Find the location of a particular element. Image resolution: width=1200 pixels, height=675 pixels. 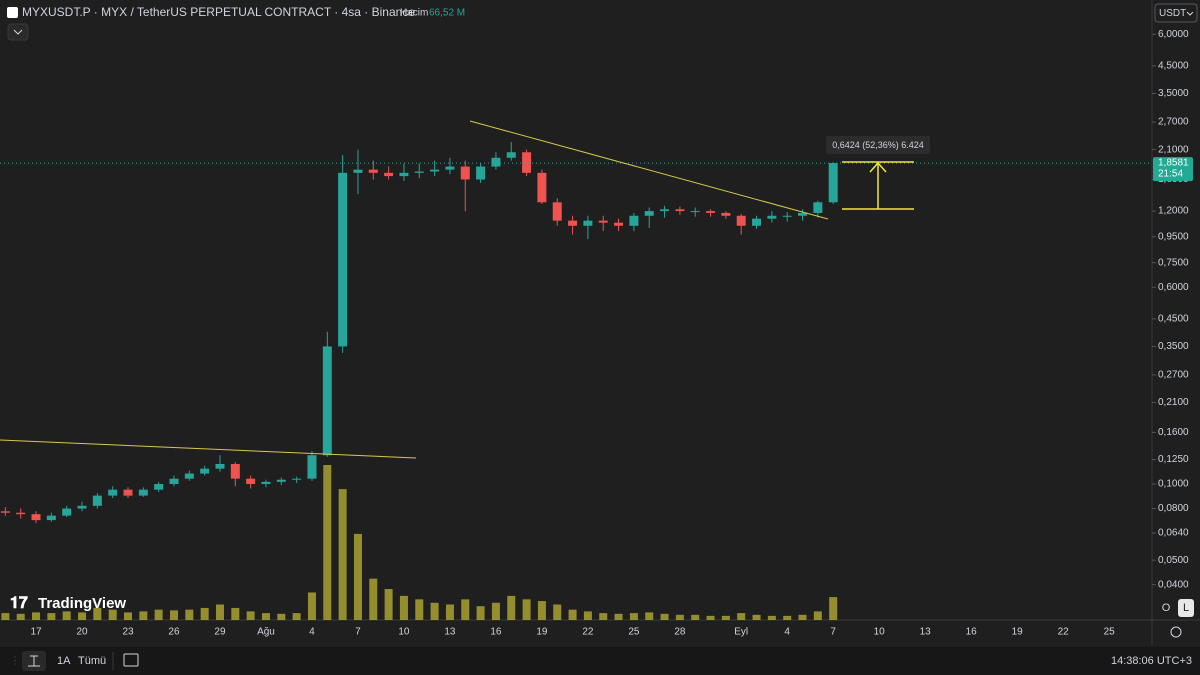

volume-label: Hacim is located at coordinates (414, 13).